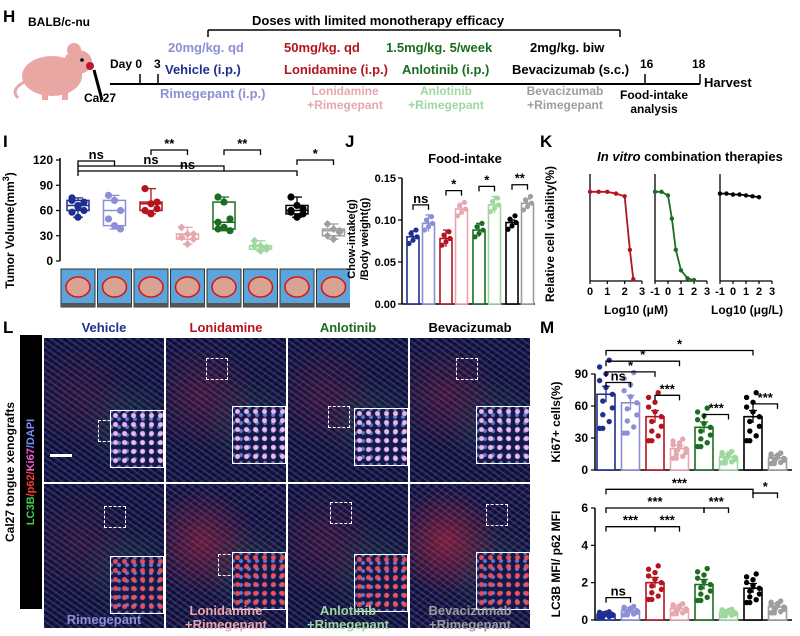  I want to click on combo-anlotinib-line1: Anlotinib, so click(446, 91).